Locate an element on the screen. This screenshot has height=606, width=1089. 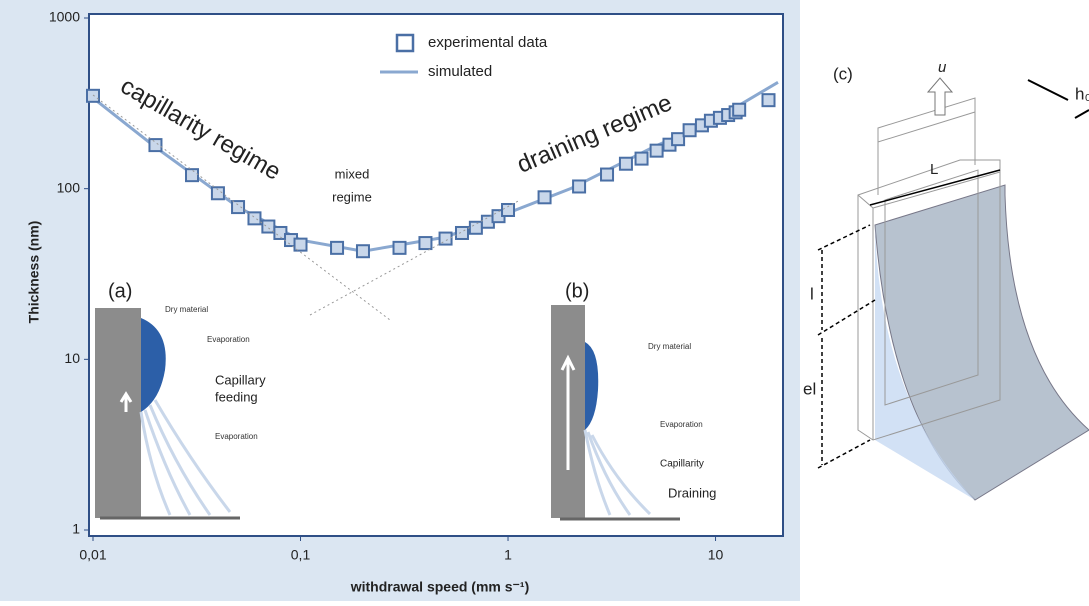
inset-text: Capillarity is located at coordinates (682, 464).